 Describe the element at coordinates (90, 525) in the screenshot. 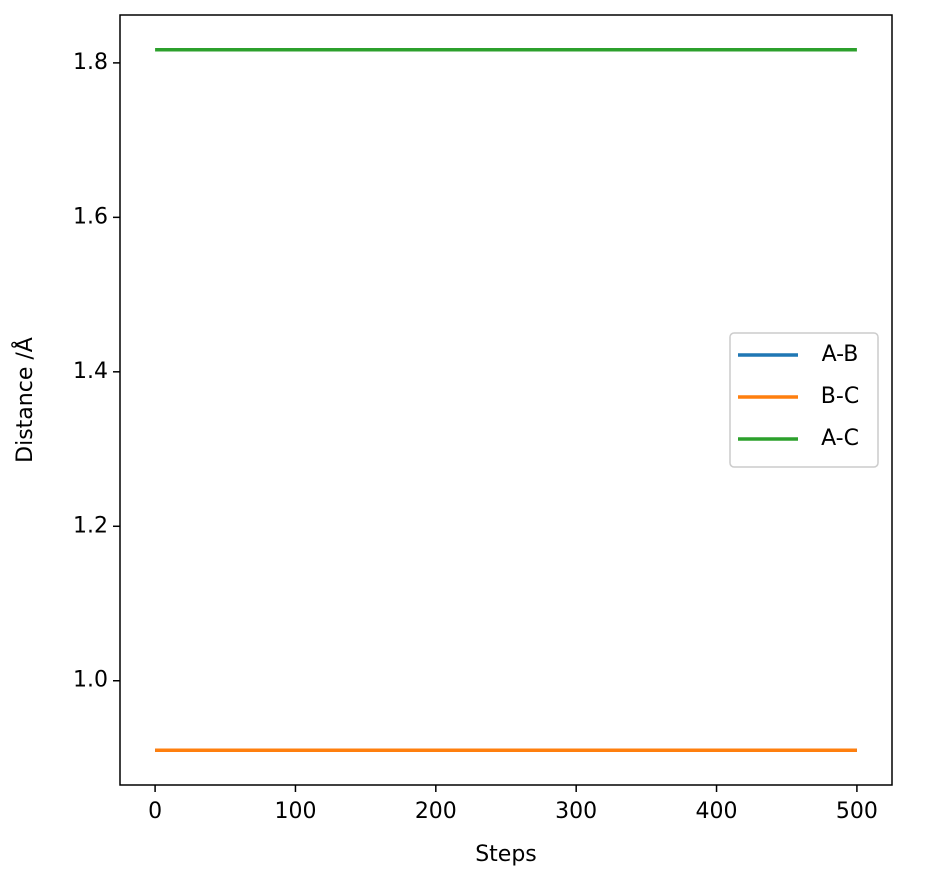

I see `y-tick-label: 1.2` at that location.